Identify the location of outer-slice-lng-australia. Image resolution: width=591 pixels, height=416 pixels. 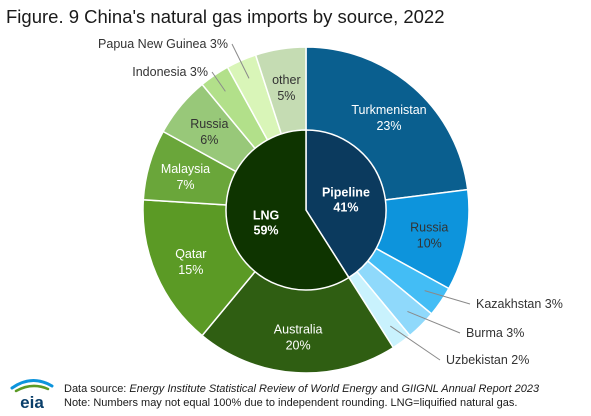
(298, 291).